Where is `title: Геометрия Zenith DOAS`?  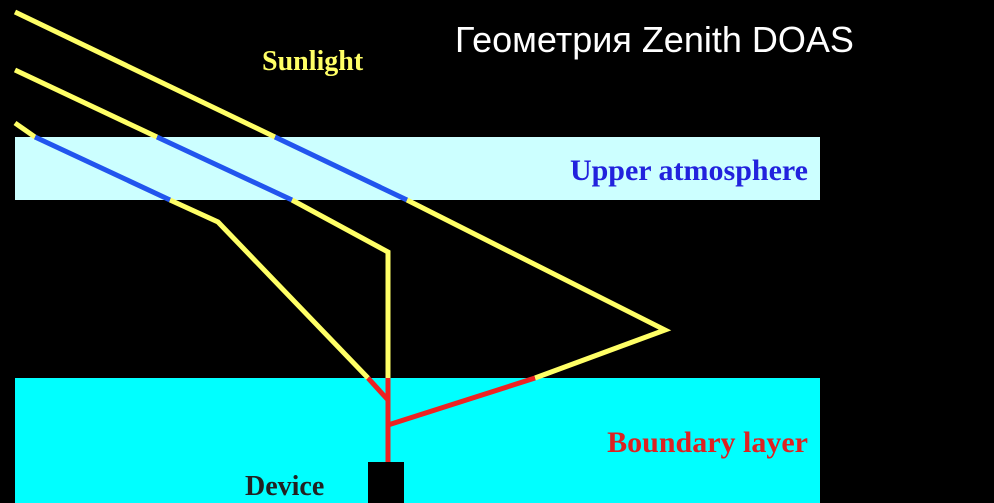 title: Геометрия Zenith DOAS is located at coordinates (654, 39).